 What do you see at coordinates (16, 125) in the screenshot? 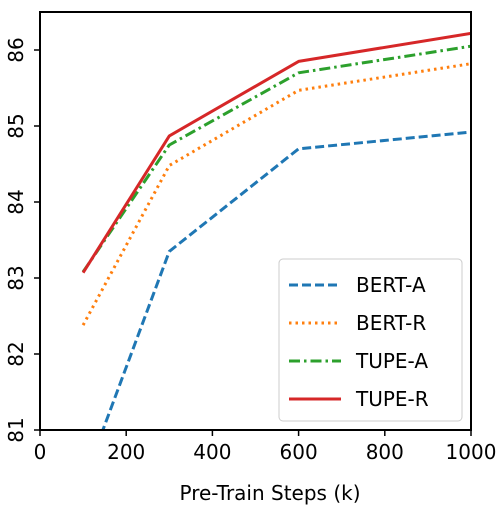
I see `y-tick-label: 85` at bounding box center [16, 125].